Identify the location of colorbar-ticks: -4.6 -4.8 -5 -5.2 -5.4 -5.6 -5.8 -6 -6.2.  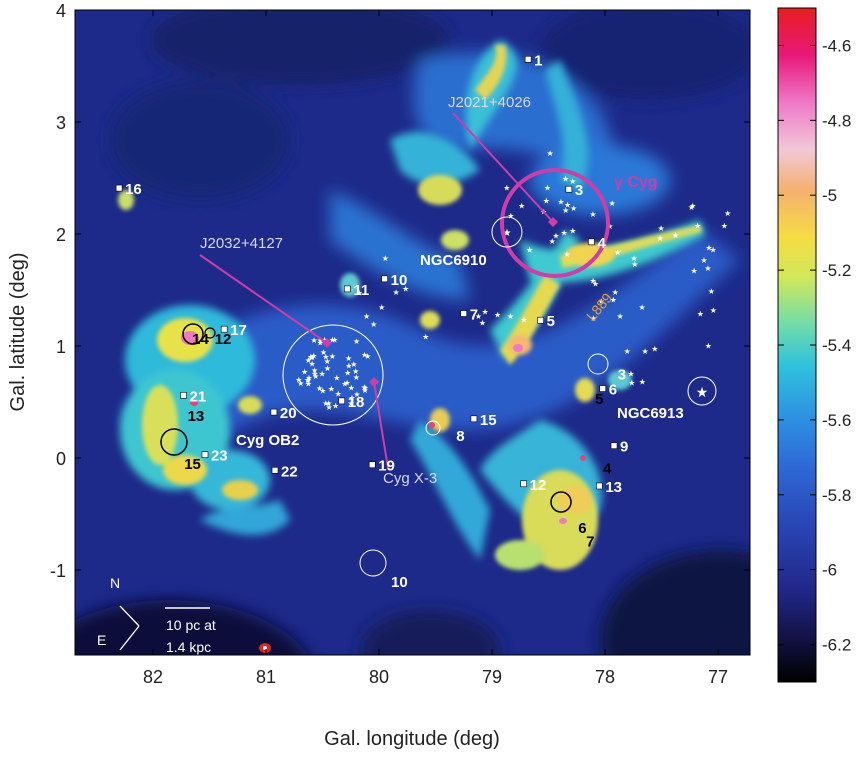
(814, 345).